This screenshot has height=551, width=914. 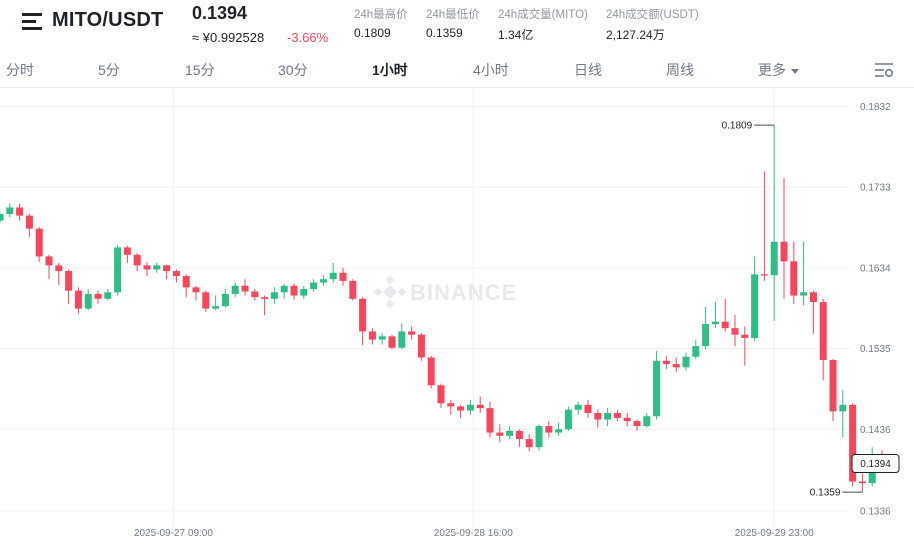 What do you see at coordinates (108, 20) in the screenshot?
I see `trading-pair: MITO/USDT` at bounding box center [108, 20].